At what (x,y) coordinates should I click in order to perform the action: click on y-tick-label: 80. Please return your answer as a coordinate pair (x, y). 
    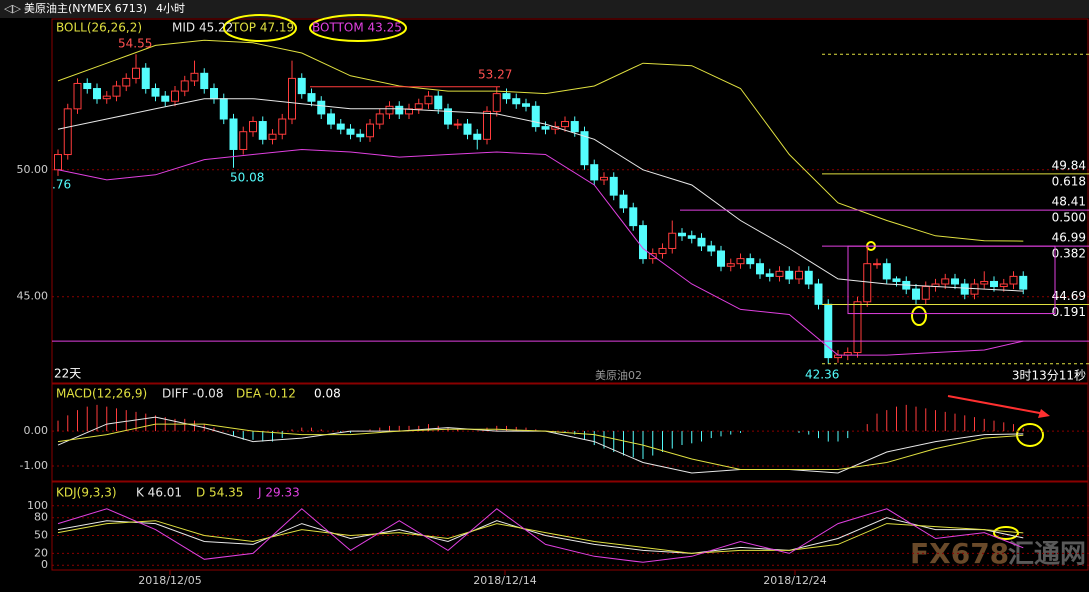
    Looking at the image, I should click on (41, 517).